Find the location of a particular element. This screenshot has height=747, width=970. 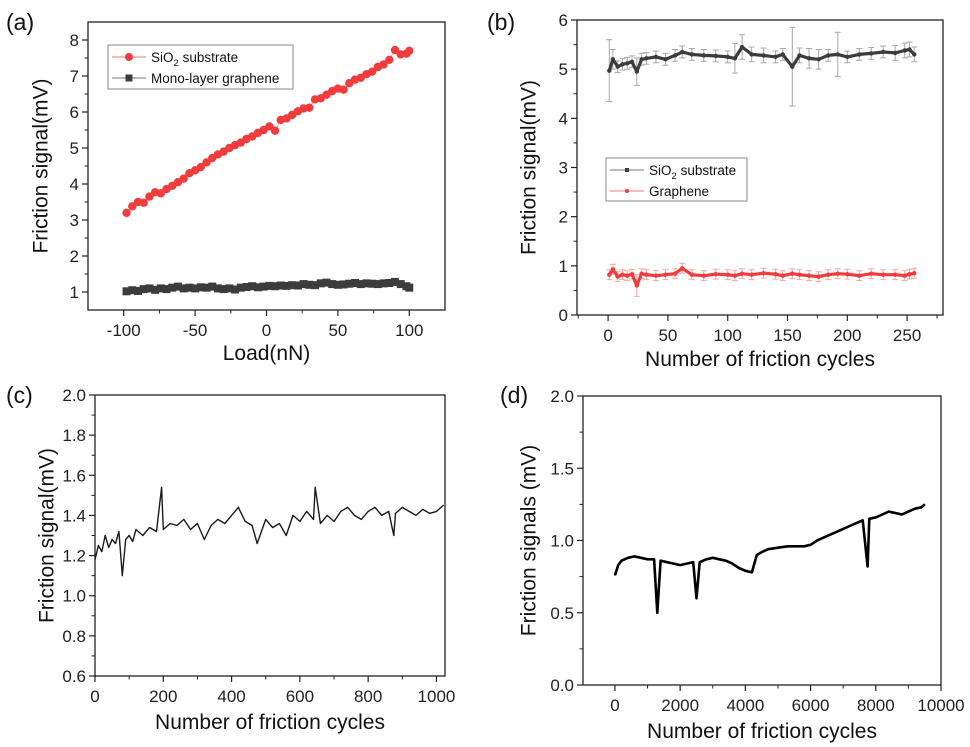

y-tick-label-c: 2.0 is located at coordinates (74, 395).